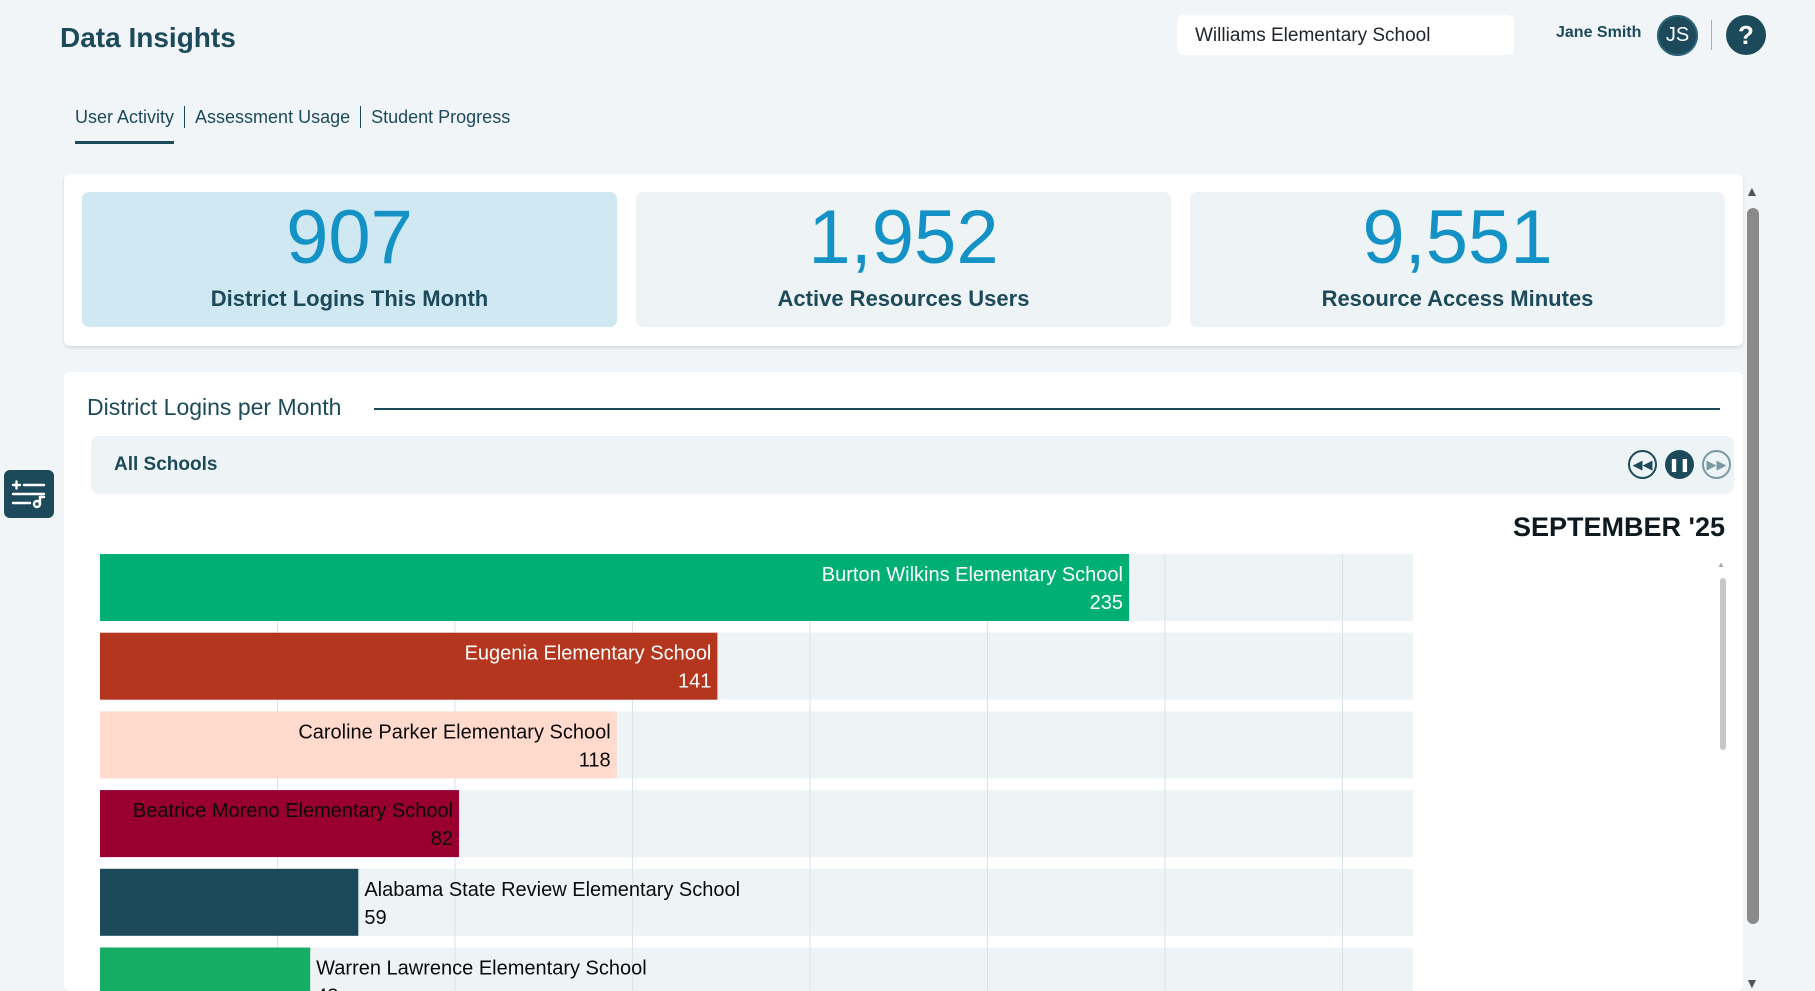 Image resolution: width=1815 pixels, height=991 pixels. Describe the element at coordinates (1047, 409) in the screenshot. I see `title-rule` at that location.